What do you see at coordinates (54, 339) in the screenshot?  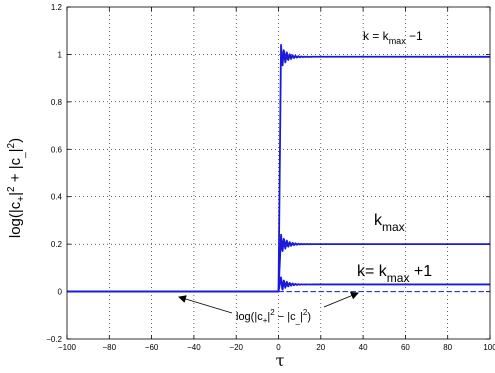 I see `y-tick-label: −0.2` at bounding box center [54, 339].